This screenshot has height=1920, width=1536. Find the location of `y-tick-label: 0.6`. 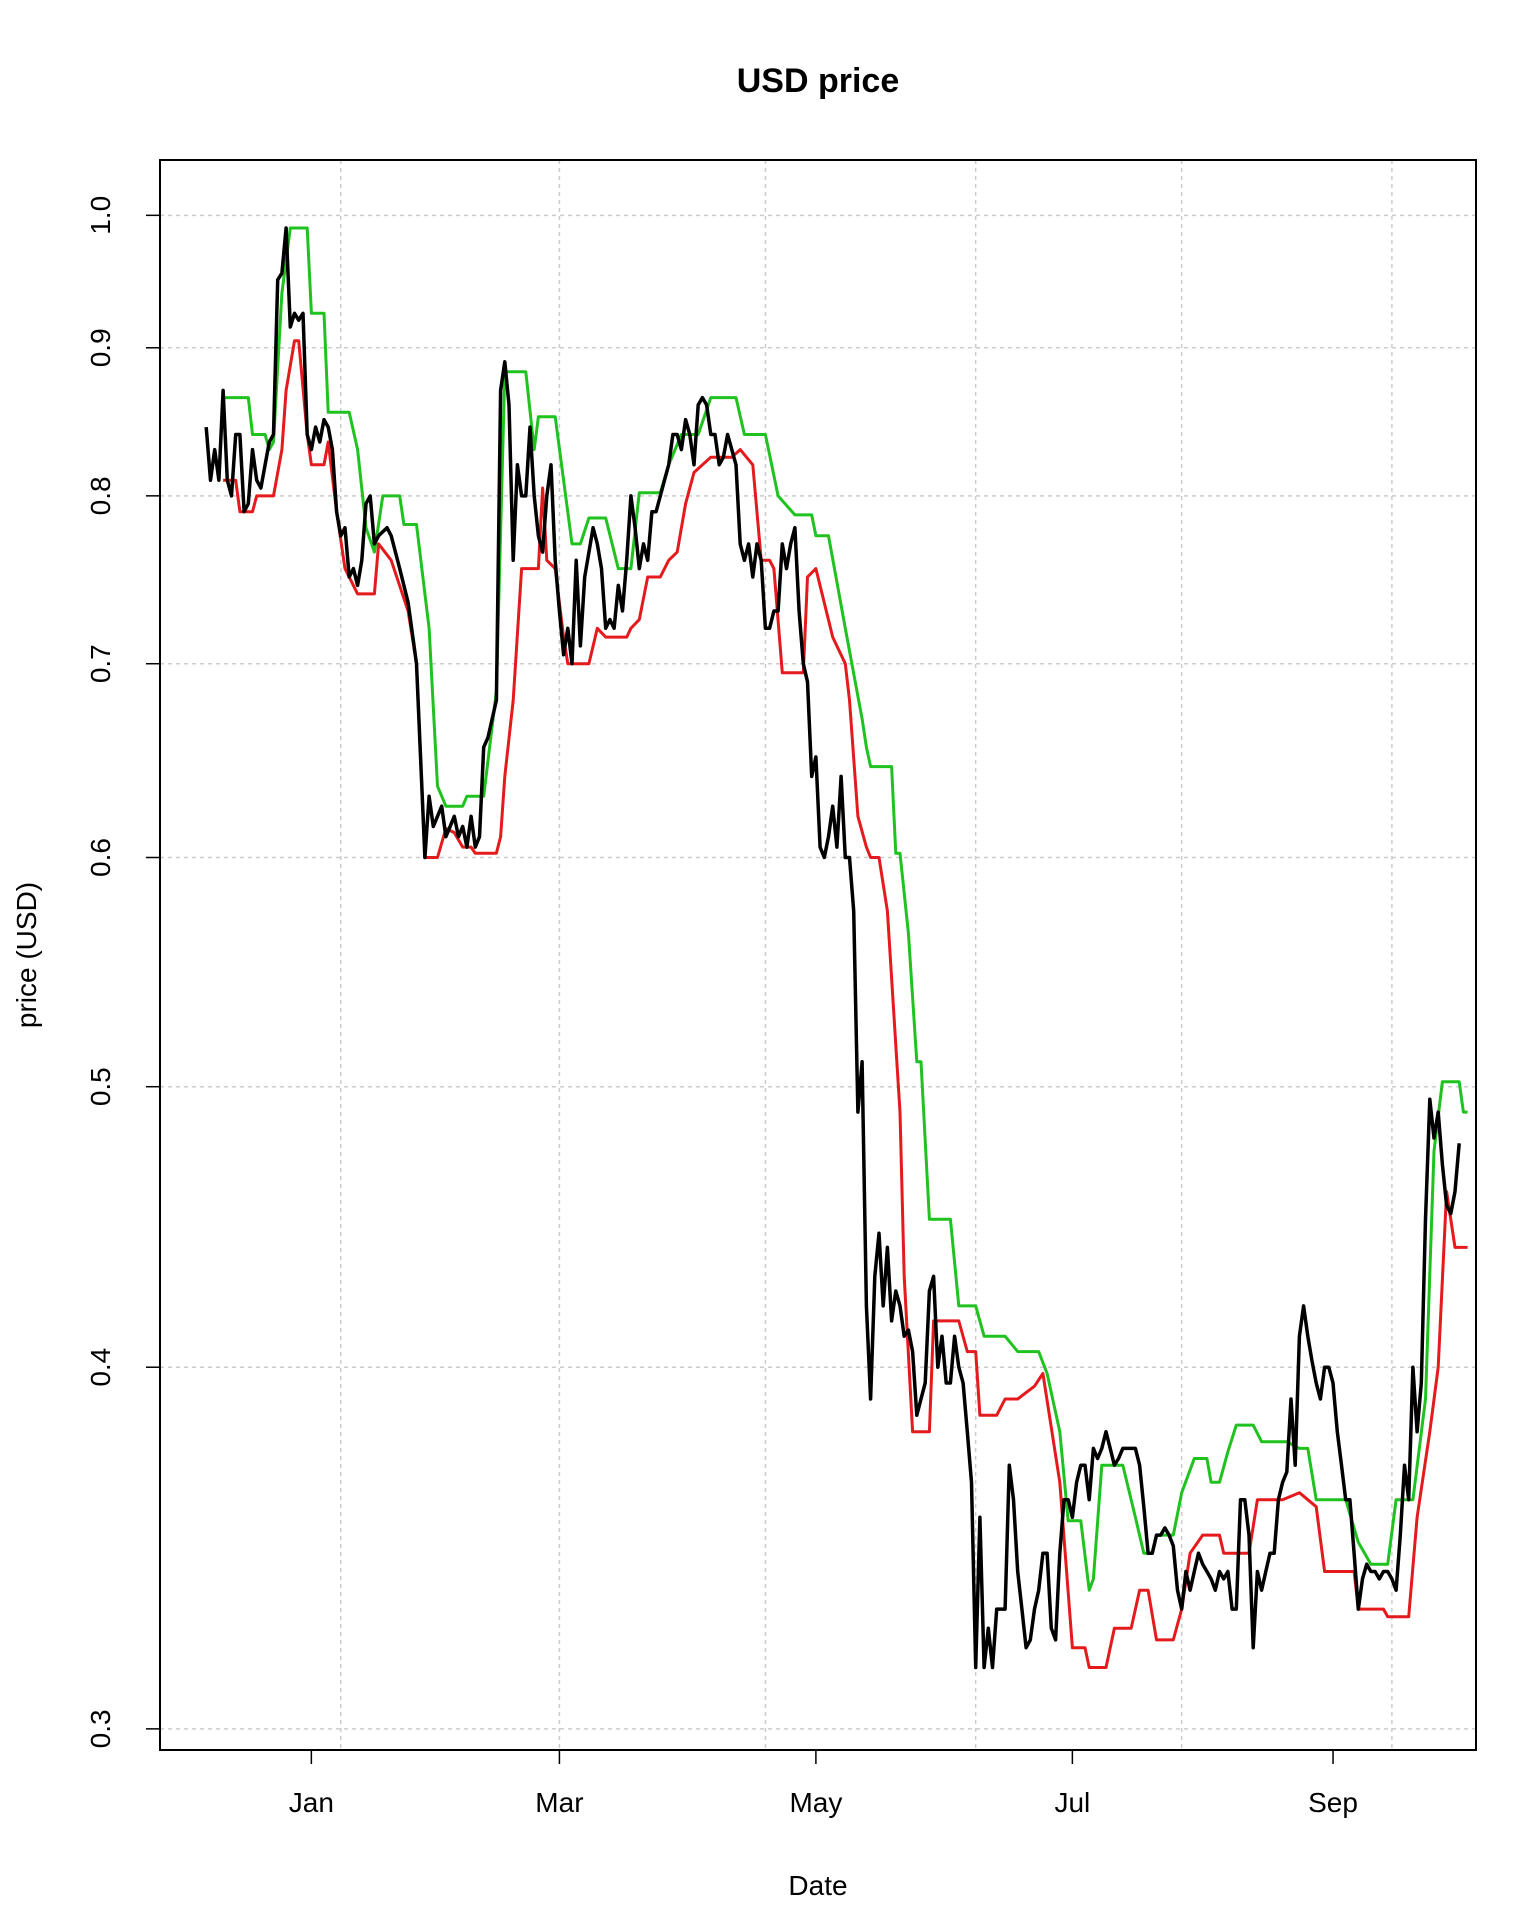

y-tick-label: 0.6 is located at coordinates (100, 857).